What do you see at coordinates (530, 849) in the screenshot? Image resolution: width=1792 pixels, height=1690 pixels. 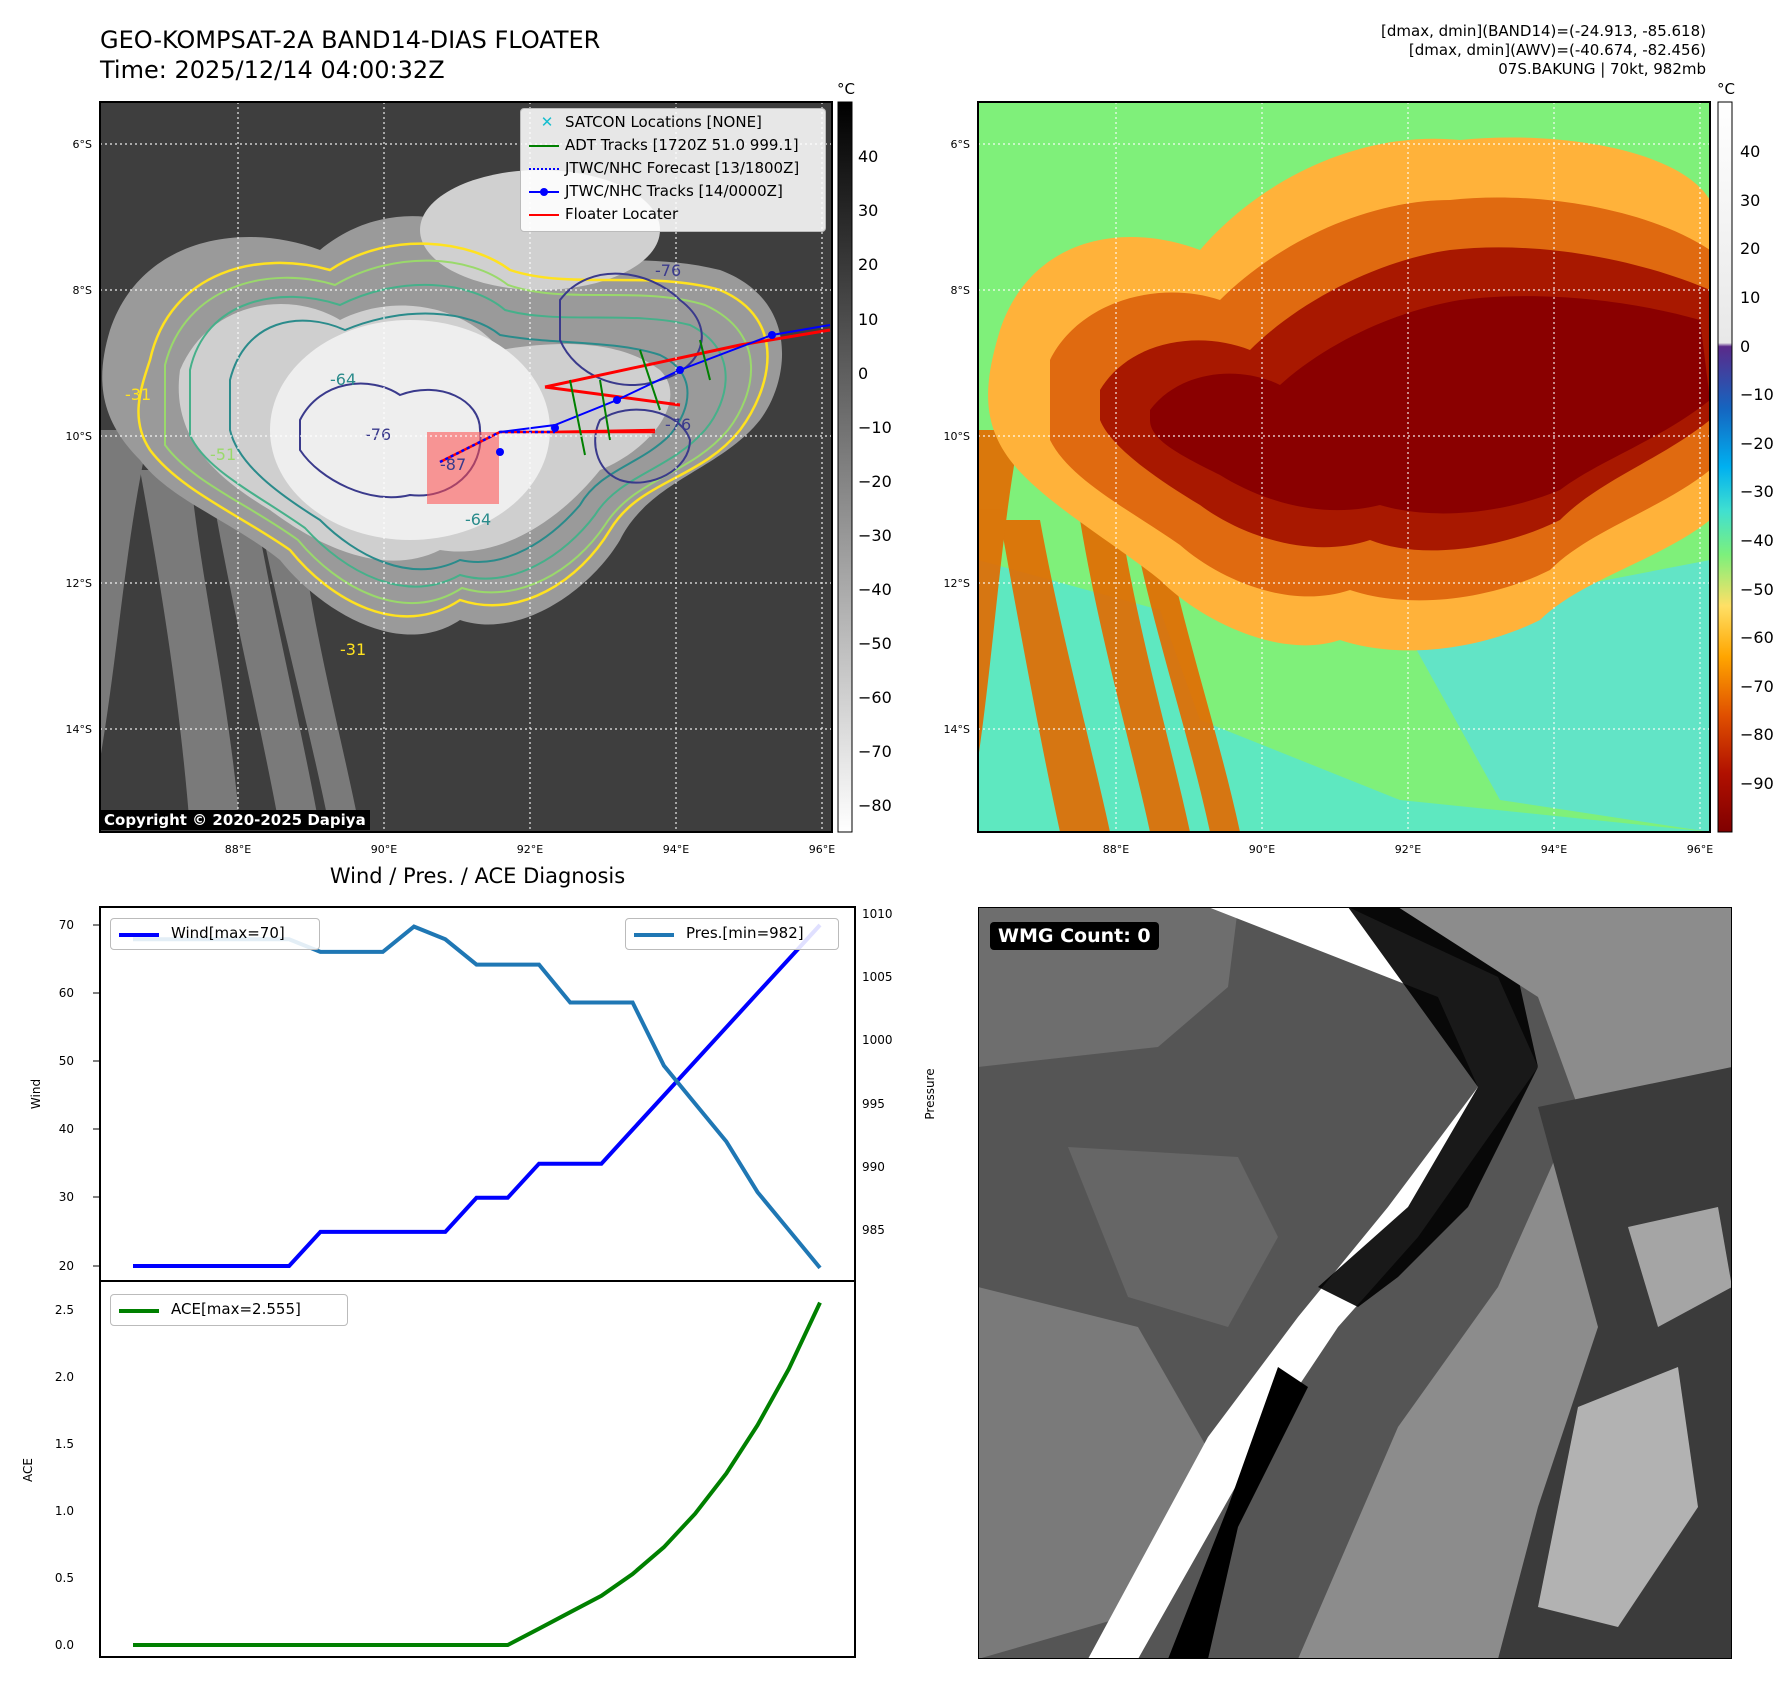 I see `lon-label: 92°E` at bounding box center [530, 849].